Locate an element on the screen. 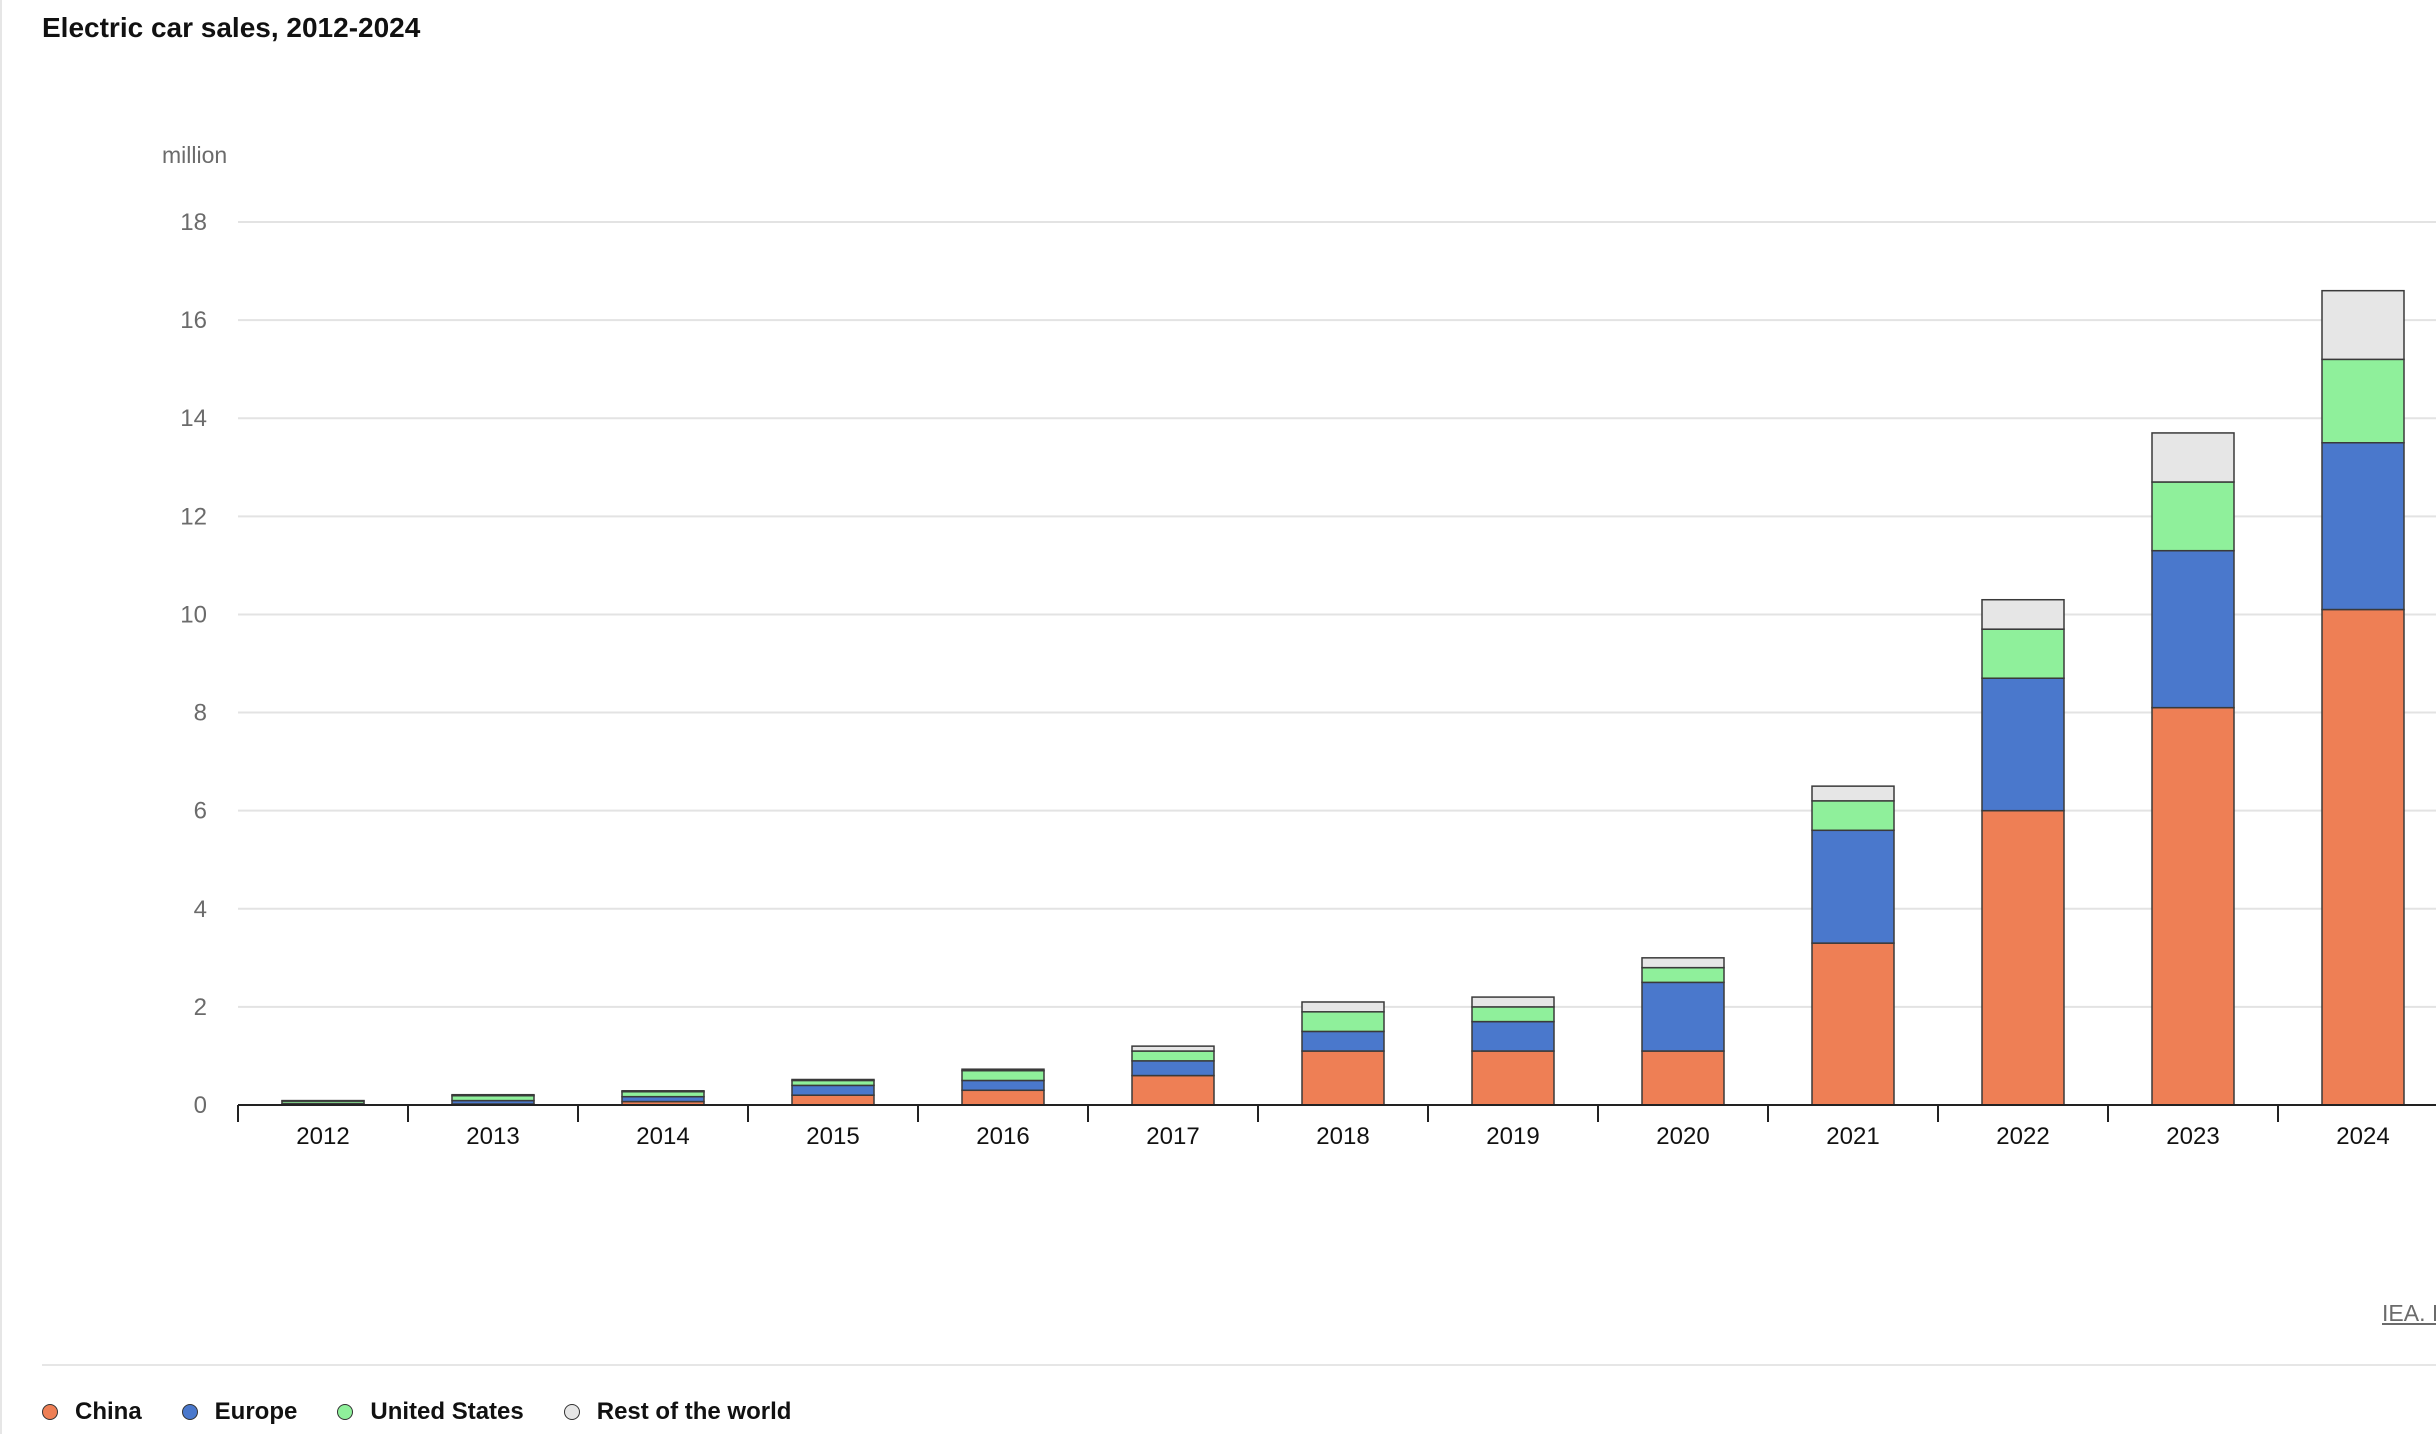  legend-divider is located at coordinates (1239, 1365).